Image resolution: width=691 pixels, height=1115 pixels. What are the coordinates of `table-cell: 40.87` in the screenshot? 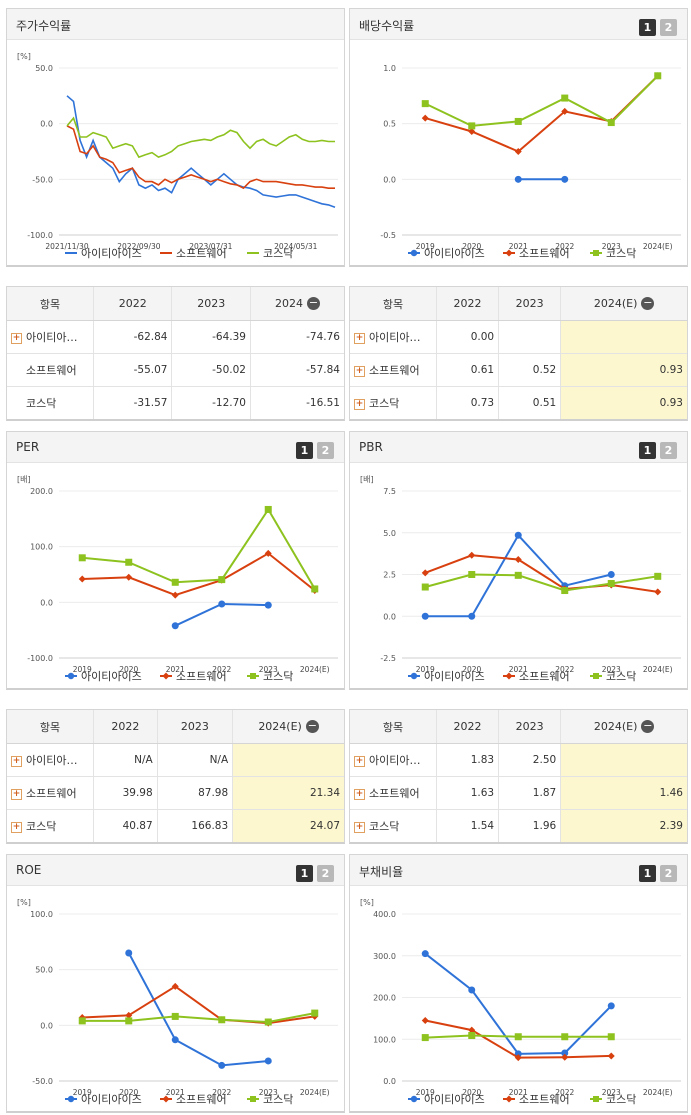 It's located at (125, 825).